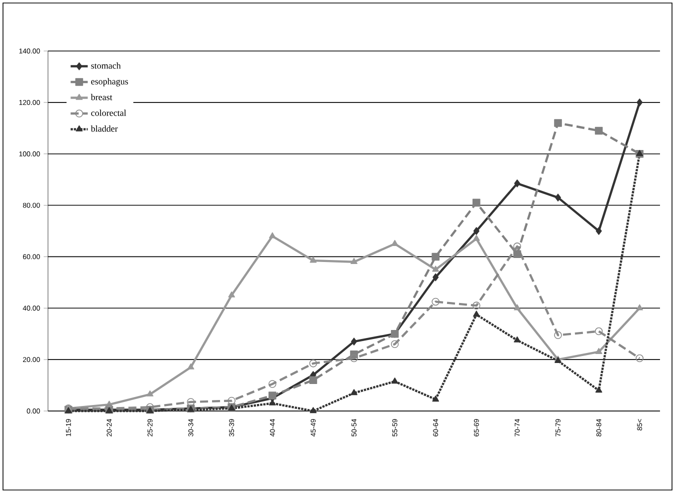  What do you see at coordinates (109, 82) in the screenshot?
I see `legend-label: esophagus` at bounding box center [109, 82].